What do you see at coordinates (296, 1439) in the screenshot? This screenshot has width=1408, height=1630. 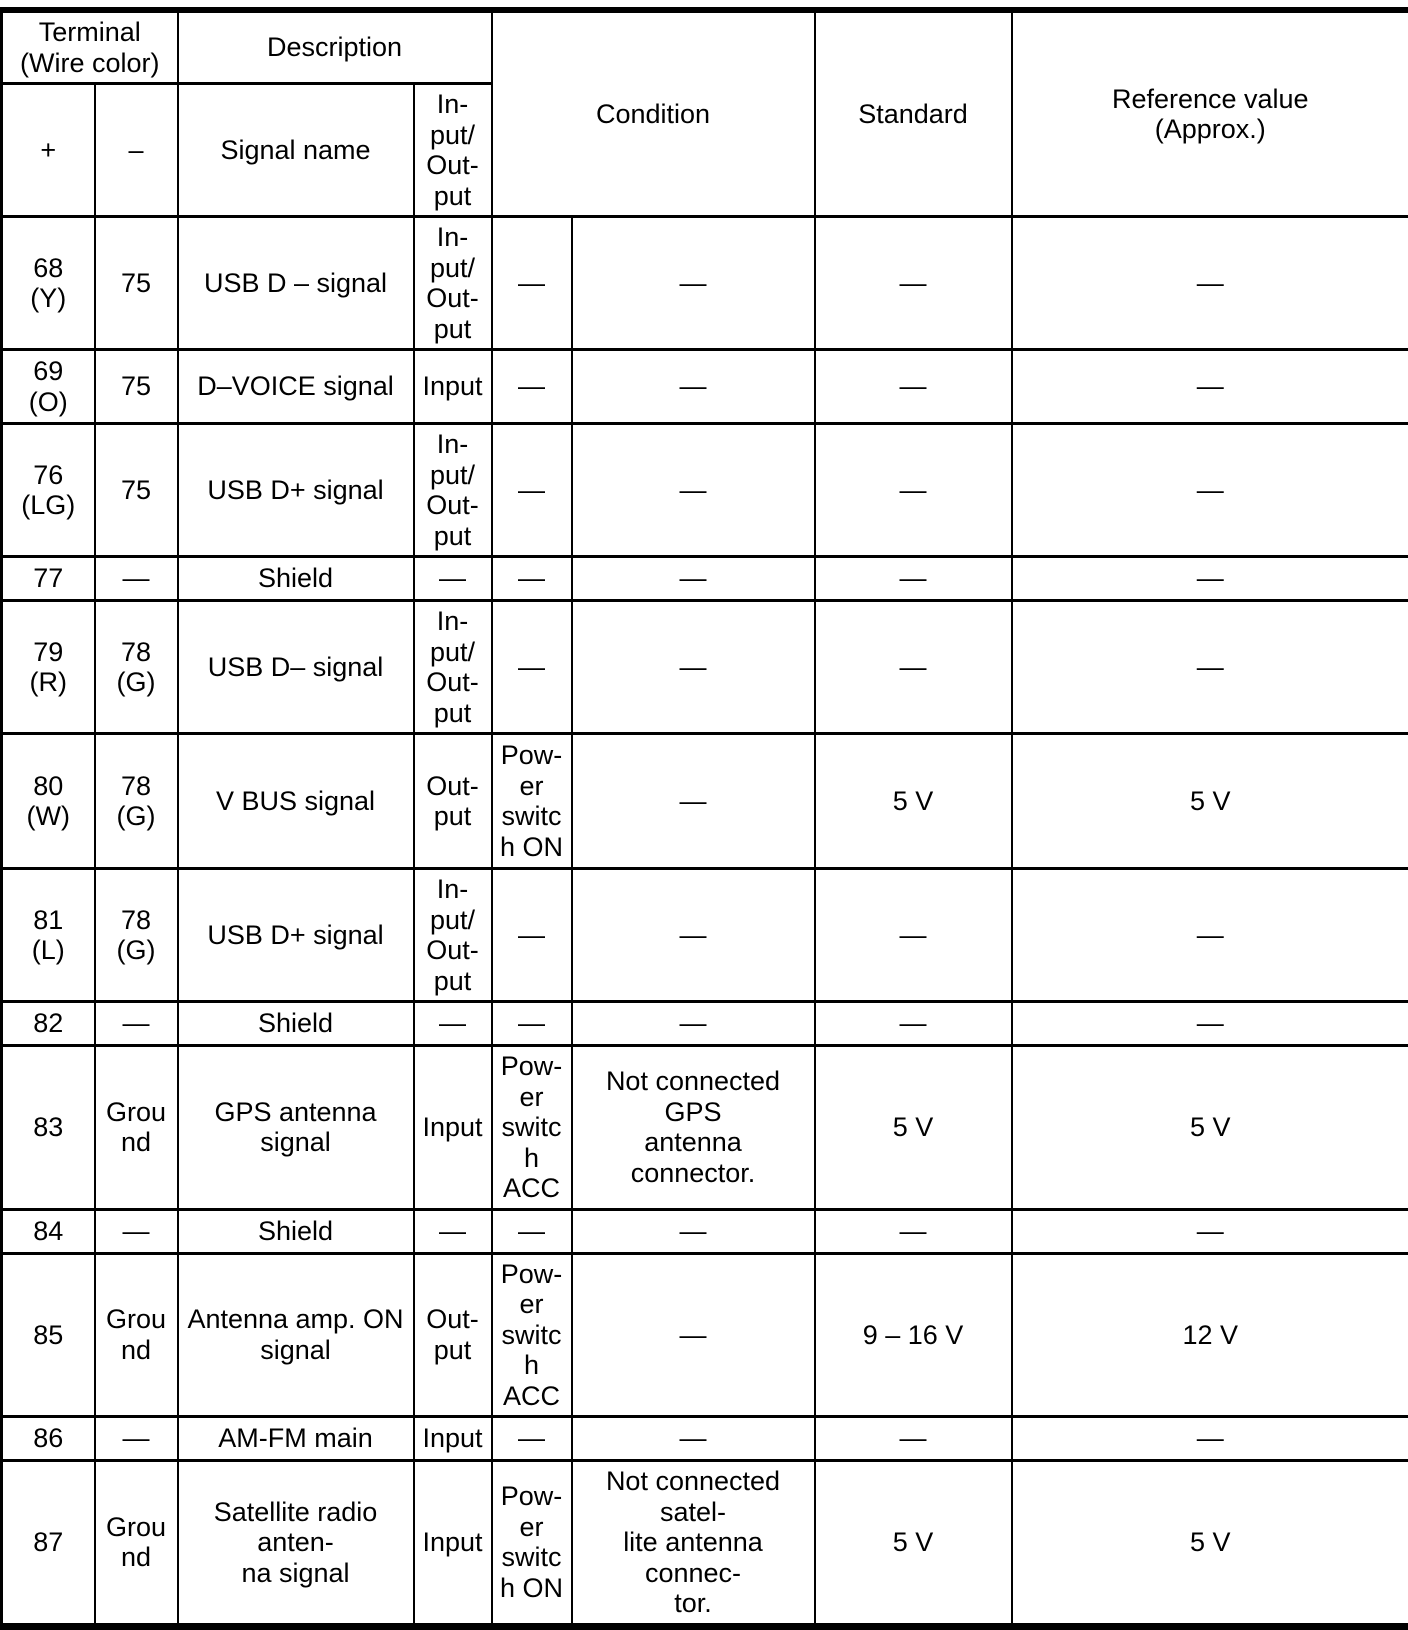 I see `signal-name-cell: AM-FM main` at bounding box center [296, 1439].